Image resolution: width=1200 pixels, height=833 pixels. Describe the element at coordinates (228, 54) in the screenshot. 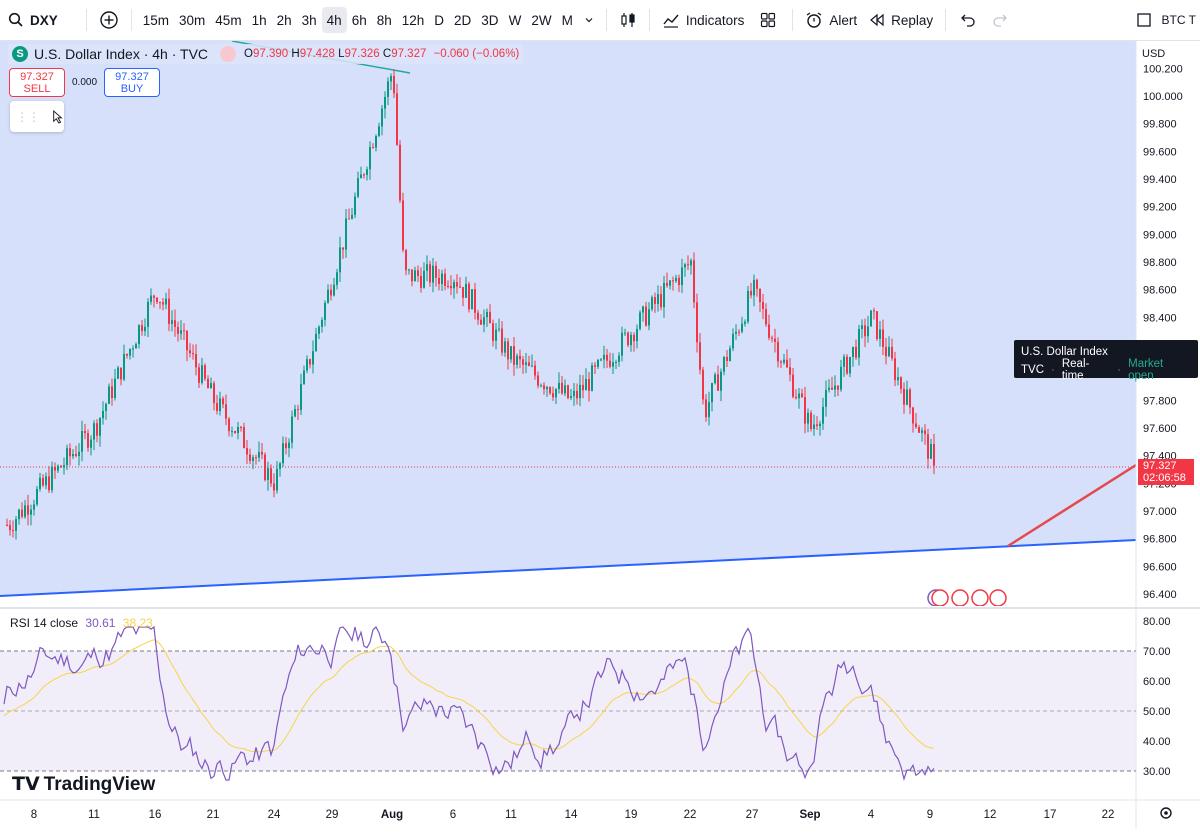

I see `legend-menu-icon` at that location.